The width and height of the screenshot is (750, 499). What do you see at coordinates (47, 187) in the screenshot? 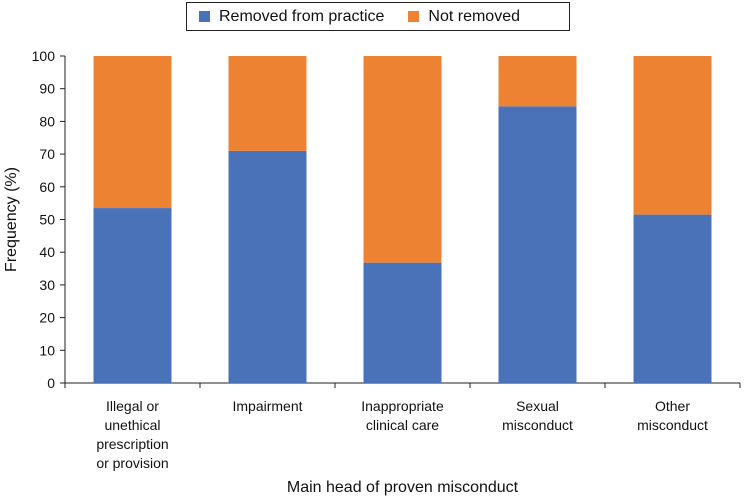
I see `y-tick-label: 60` at bounding box center [47, 187].